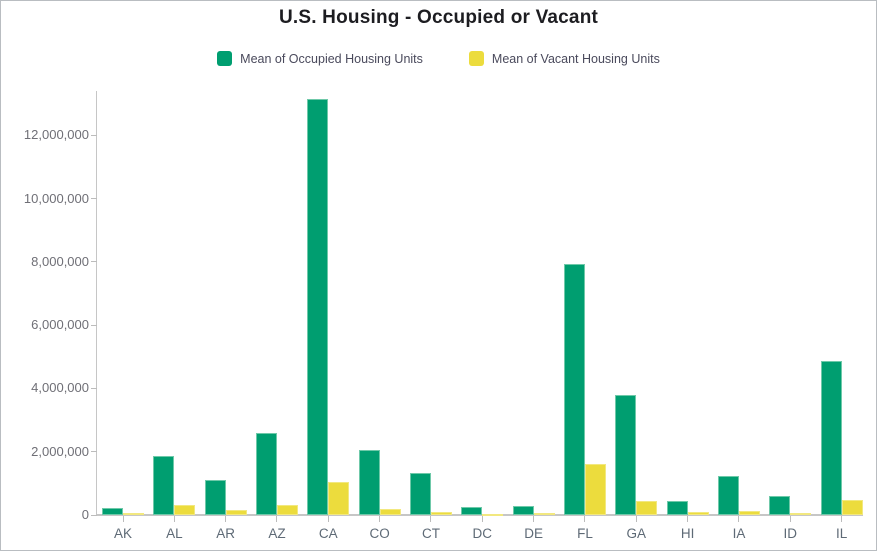 Image resolution: width=877 pixels, height=551 pixels. I want to click on x-axis-label: IL, so click(841, 533).